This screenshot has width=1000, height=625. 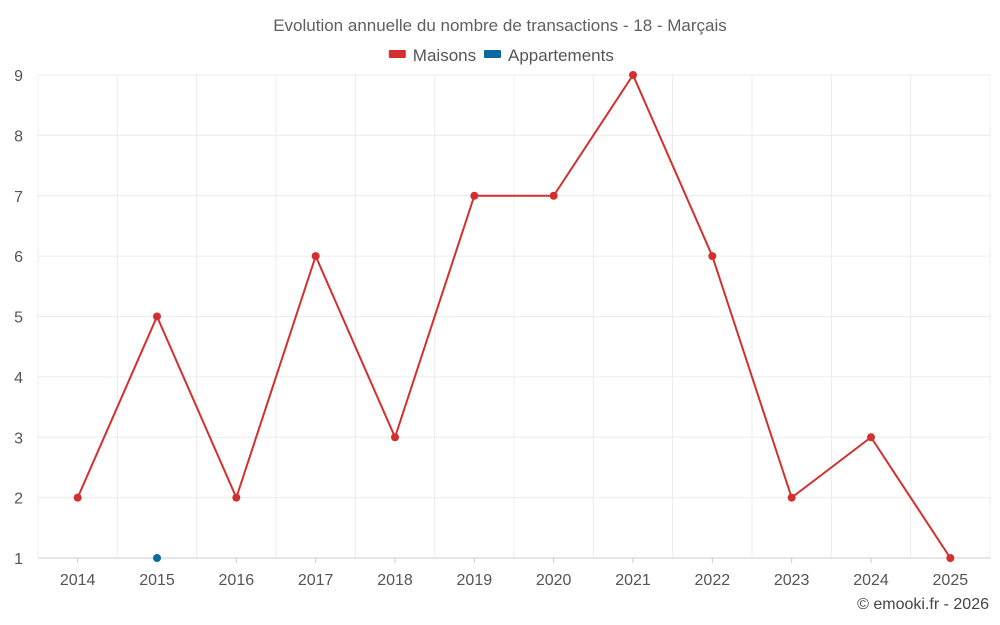 What do you see at coordinates (395, 580) in the screenshot?
I see `x-tick-label: 2018` at bounding box center [395, 580].